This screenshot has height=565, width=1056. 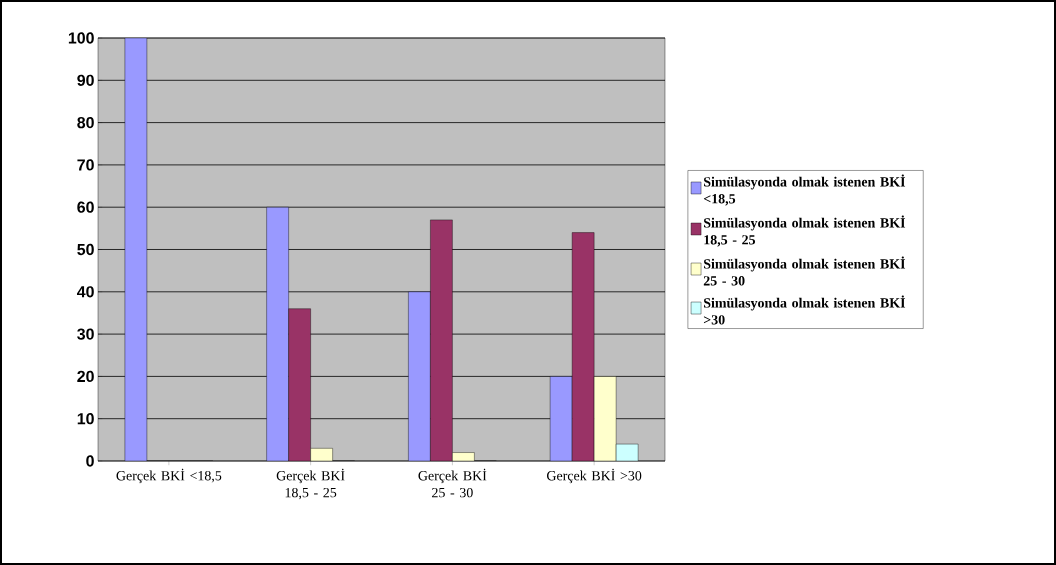 I want to click on y-tick-label: 40, so click(x=85, y=292).